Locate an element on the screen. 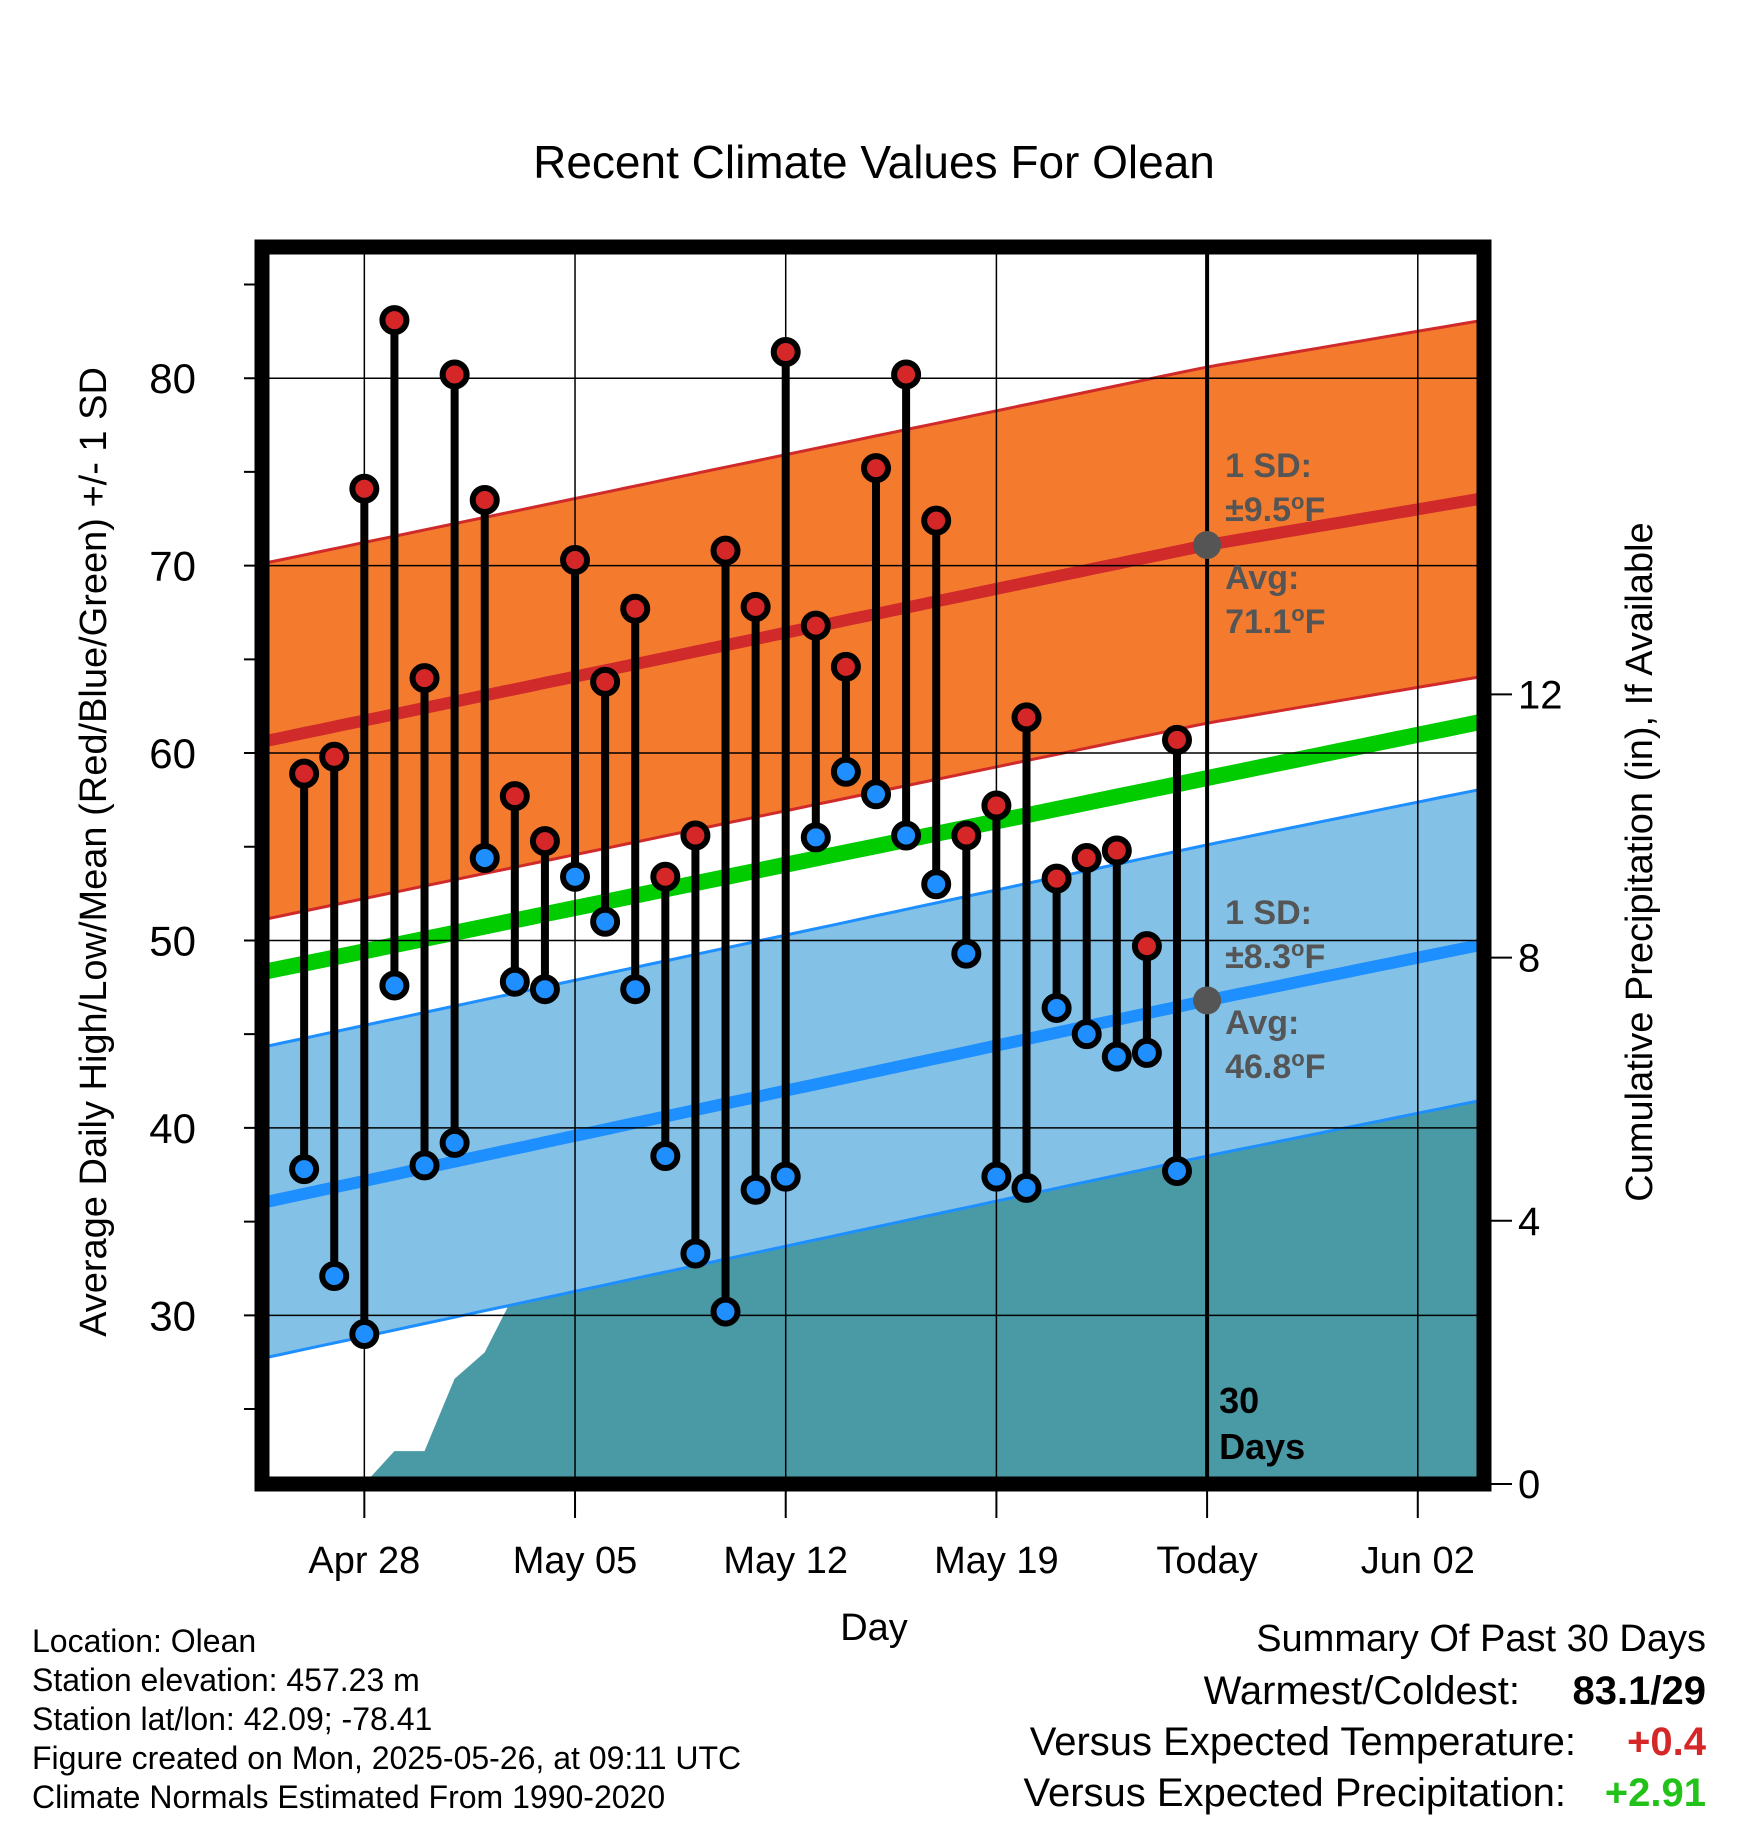 This screenshot has height=1828, width=1748. x-tick-label: Today is located at coordinates (1206, 1561).